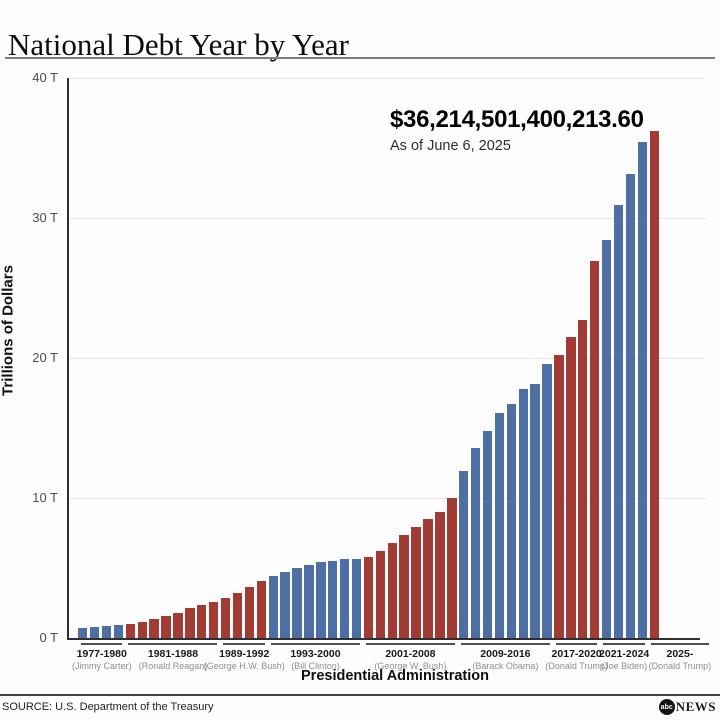 The image size is (720, 720). What do you see at coordinates (333, 599) in the screenshot?
I see `bar-1998` at bounding box center [333, 599].